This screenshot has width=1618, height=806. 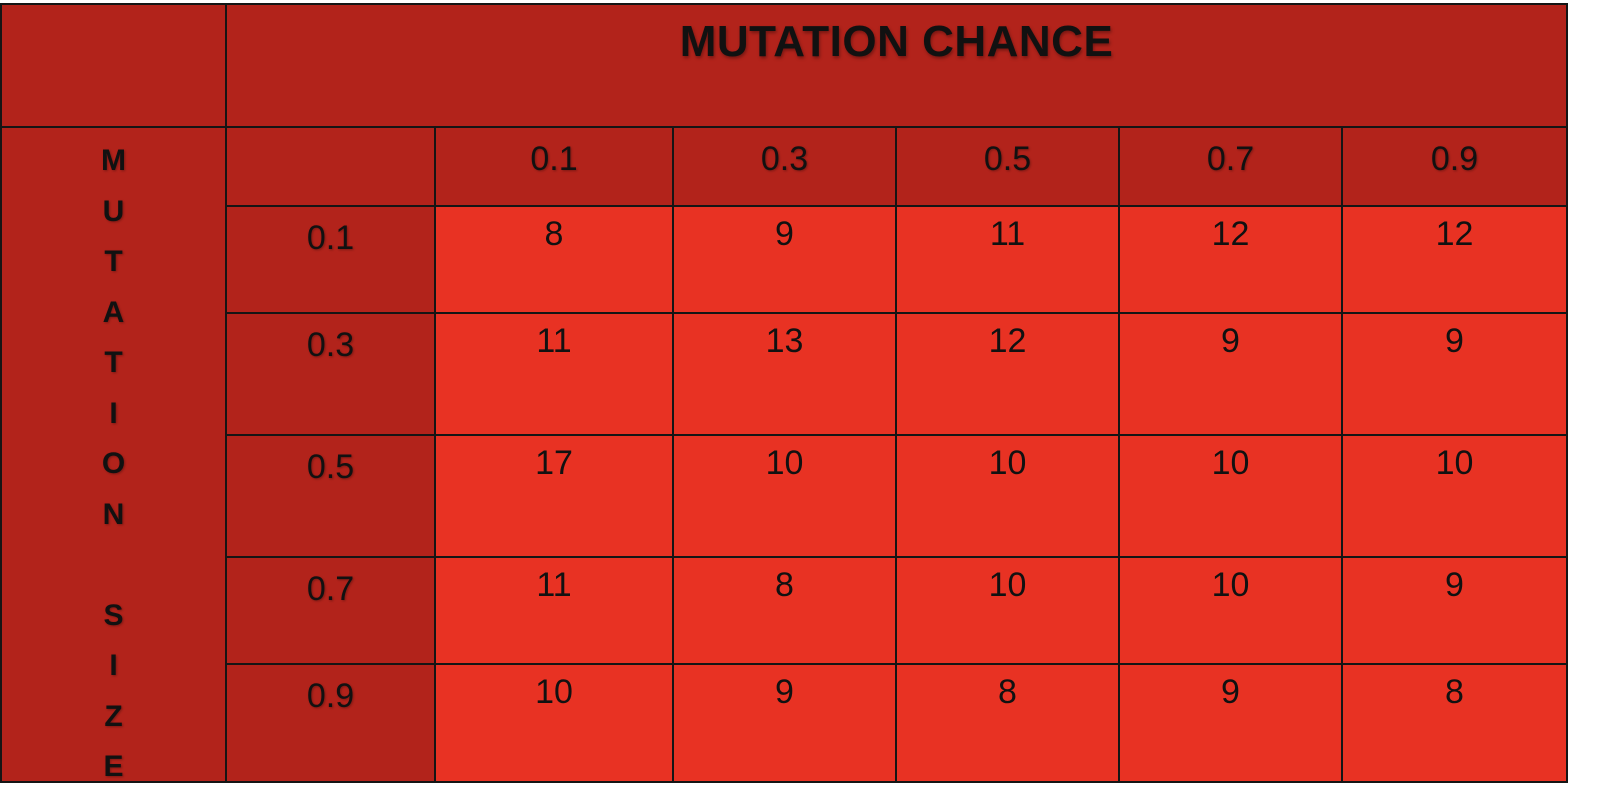 I want to click on corner-cell, so click(x=113, y=65).